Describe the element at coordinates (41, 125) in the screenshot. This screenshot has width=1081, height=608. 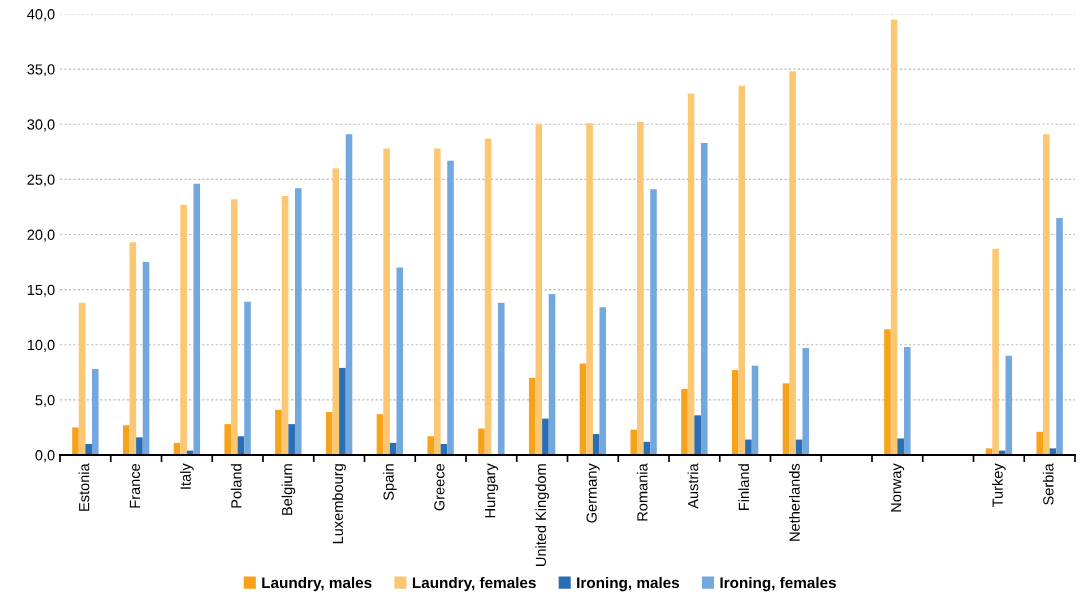
I see `y-tick-label: 30,0` at that location.